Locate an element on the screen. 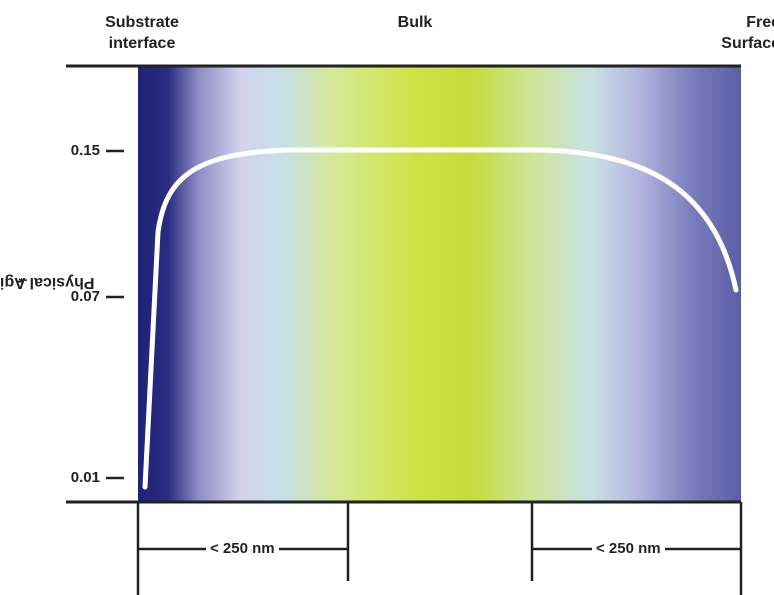  ytick-label-007: 0.07 is located at coordinates (85, 296).